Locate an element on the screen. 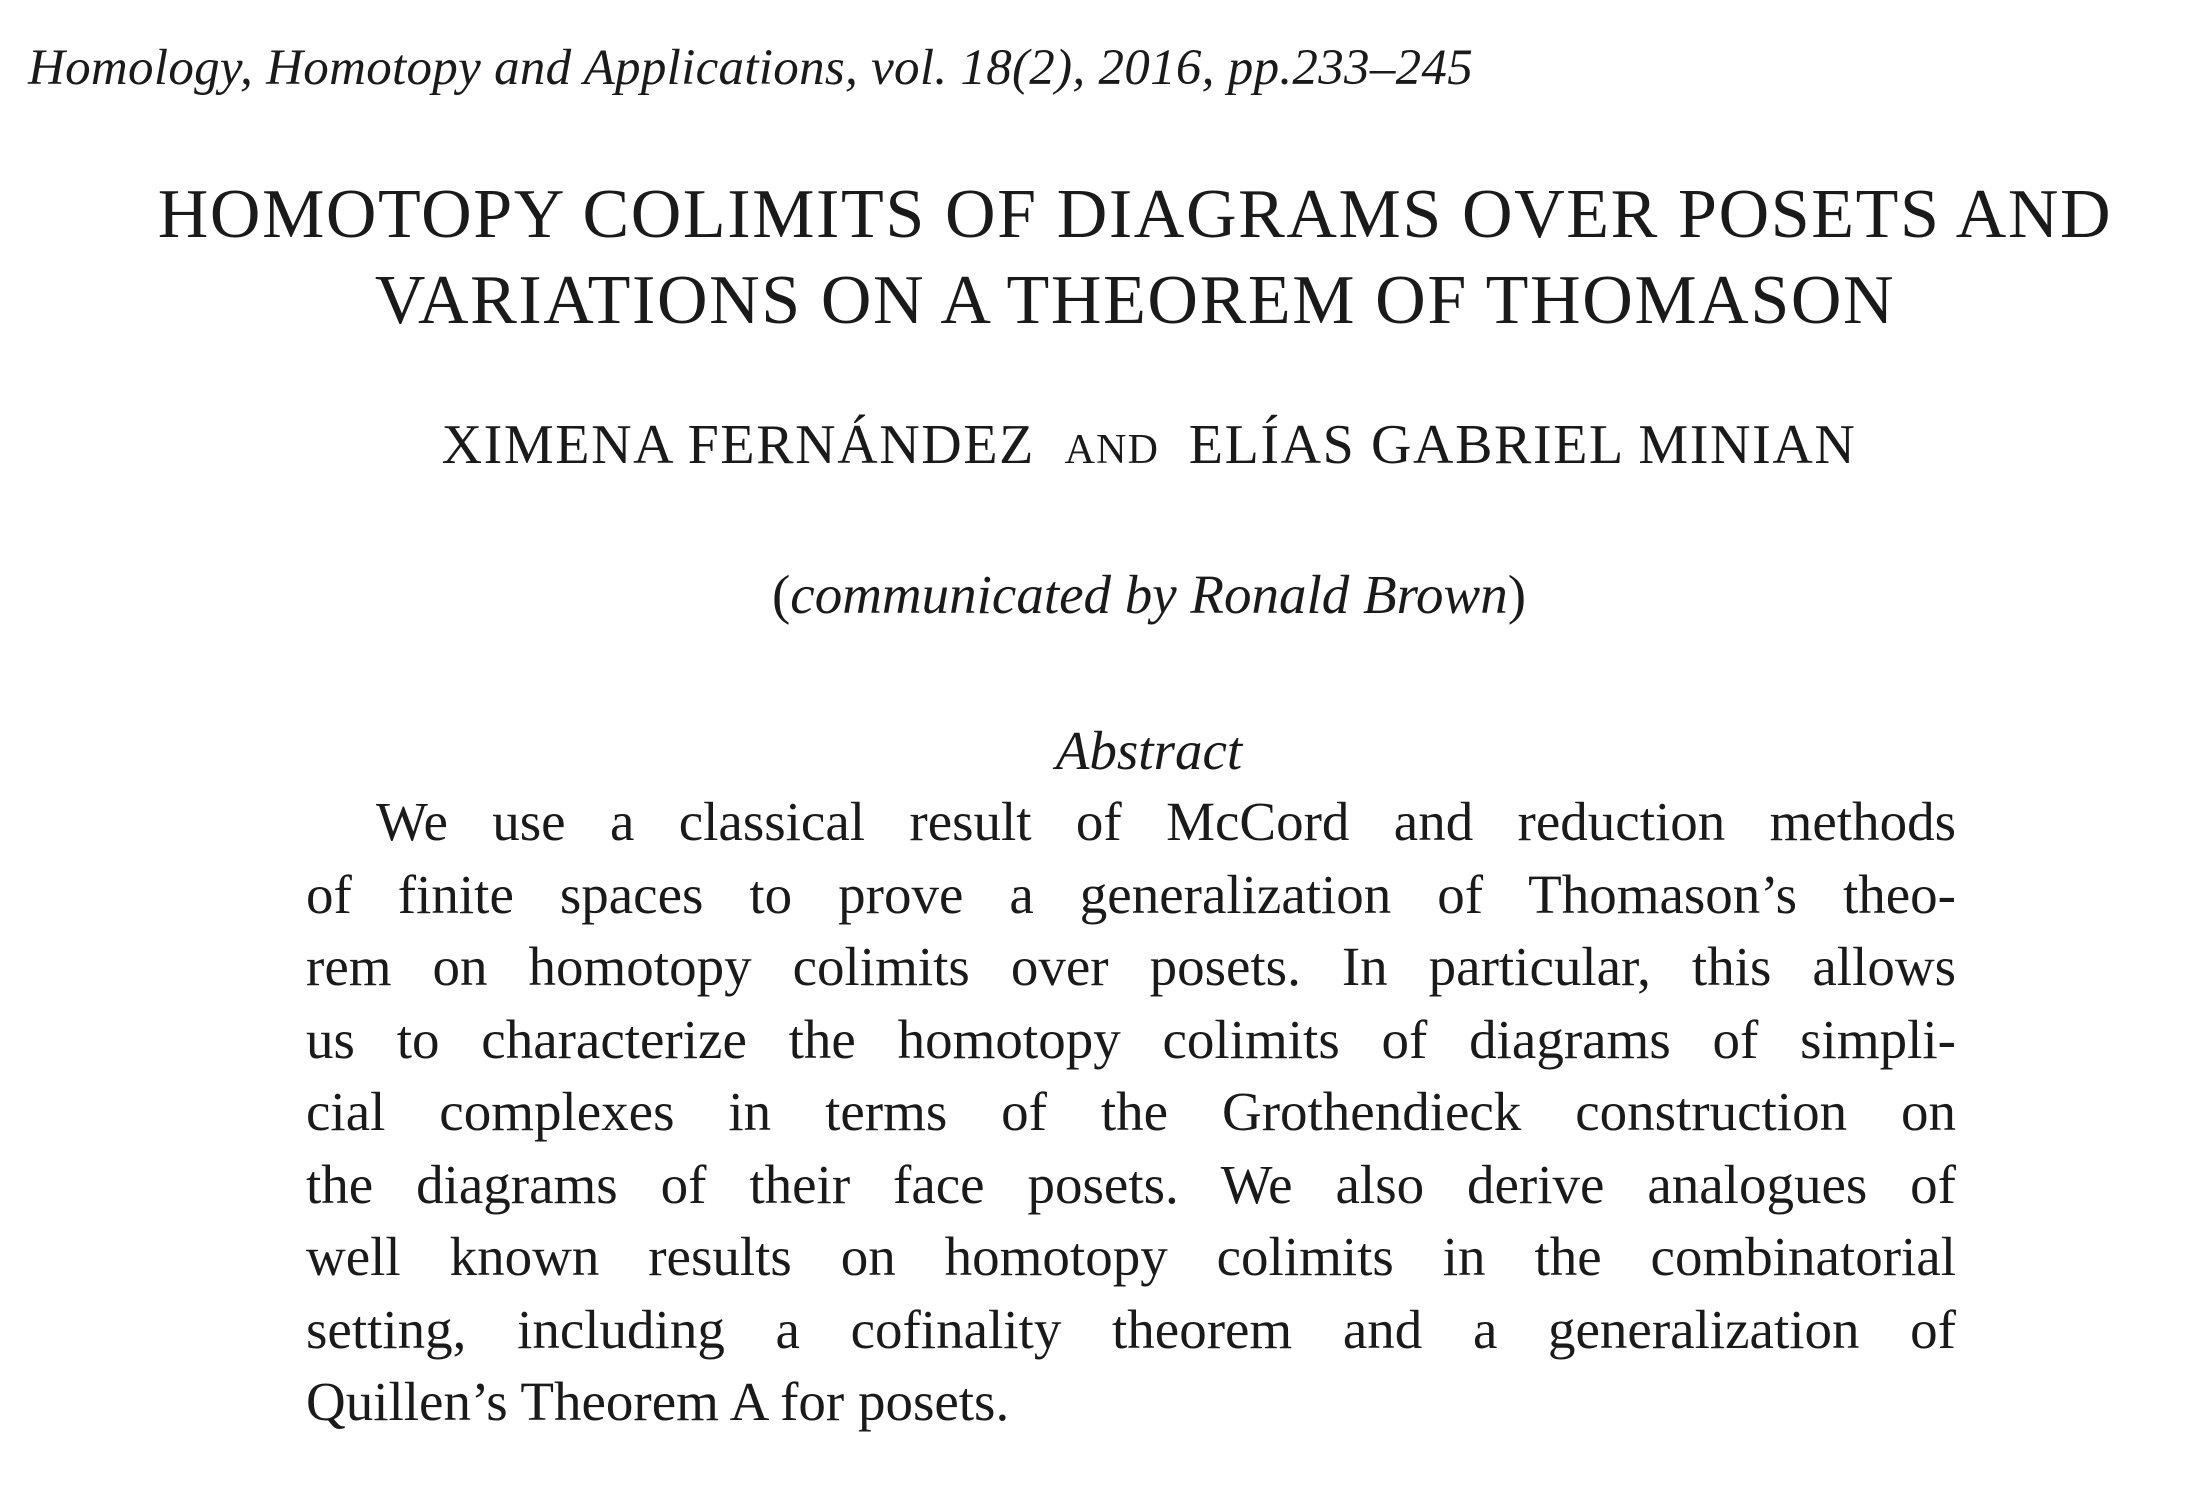  title-line-2: VARIATIONS ON A THEOREM OF THOMASON is located at coordinates (1135, 300).